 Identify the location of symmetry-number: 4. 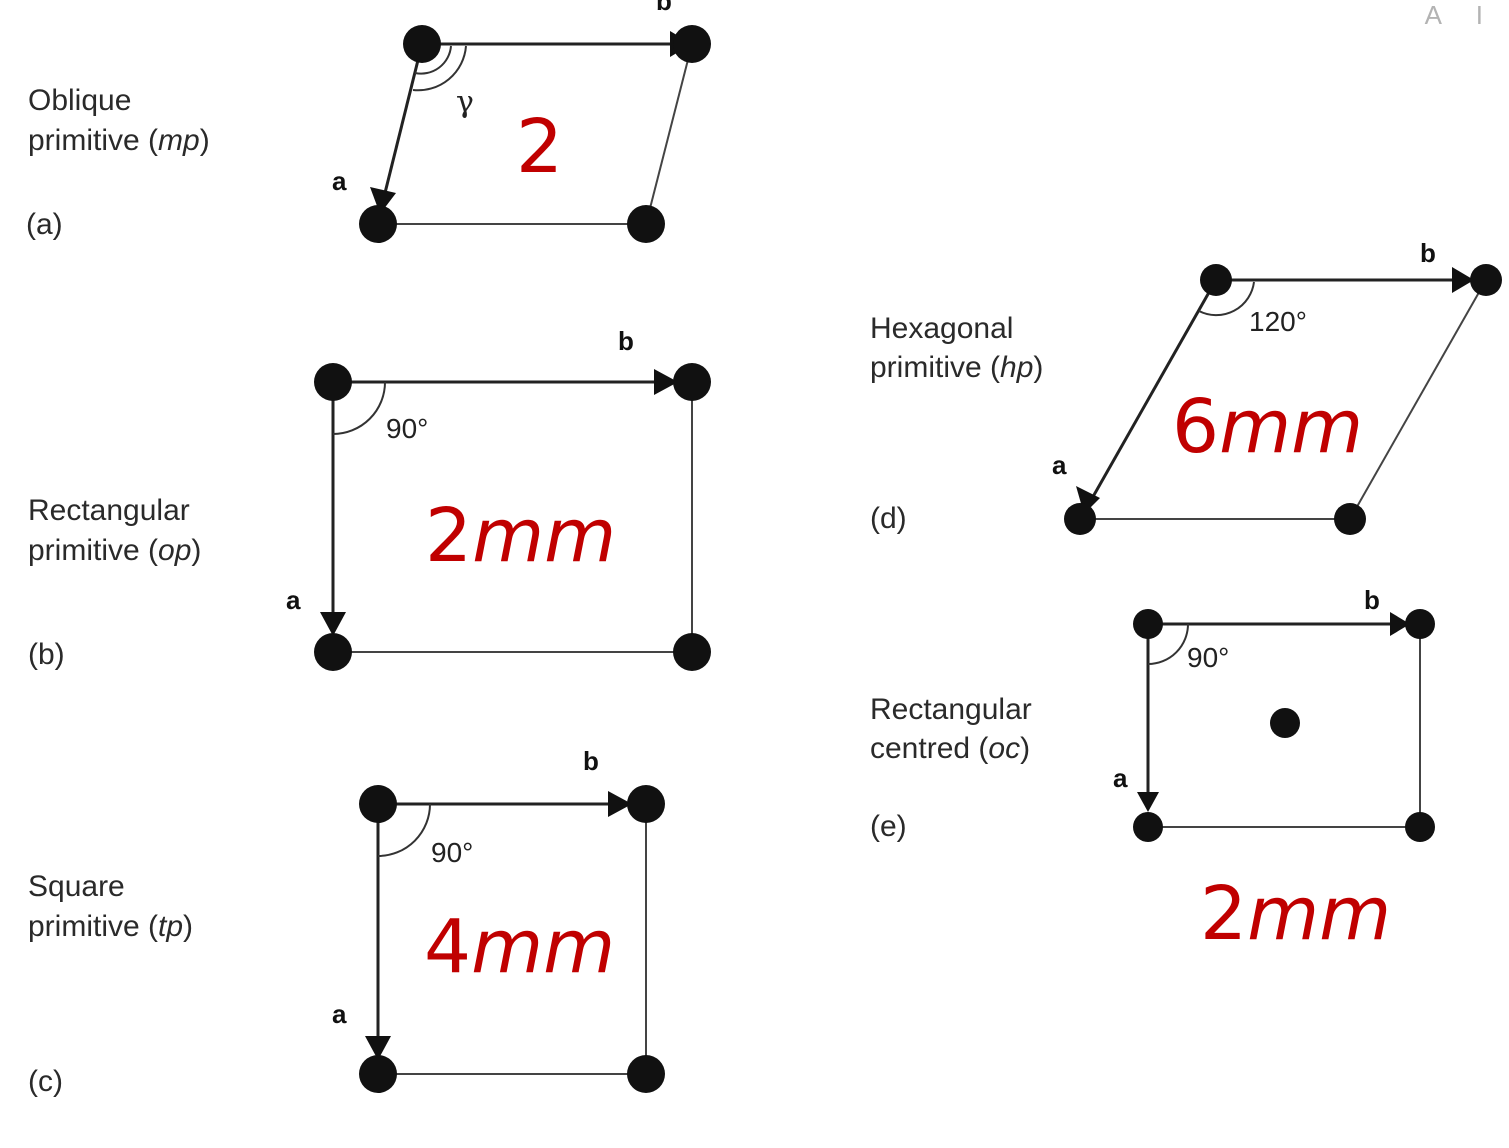
(447, 947).